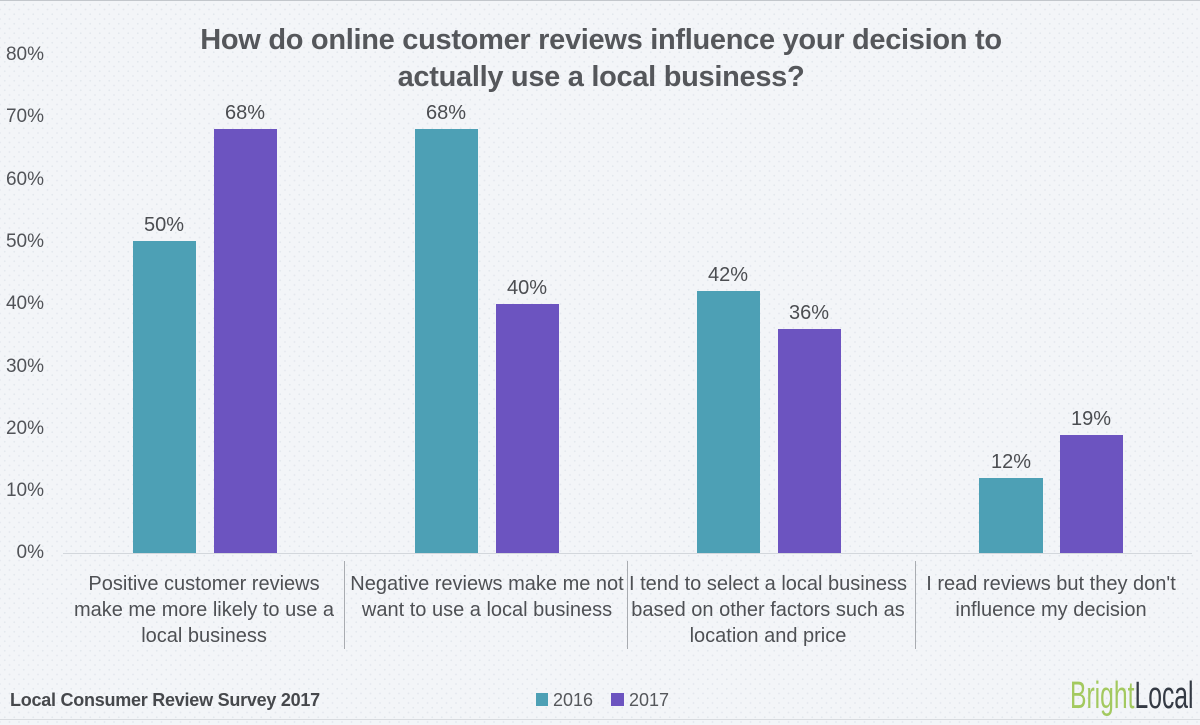  What do you see at coordinates (1132, 695) in the screenshot?
I see `svg-text: BrightLocal` at bounding box center [1132, 695].